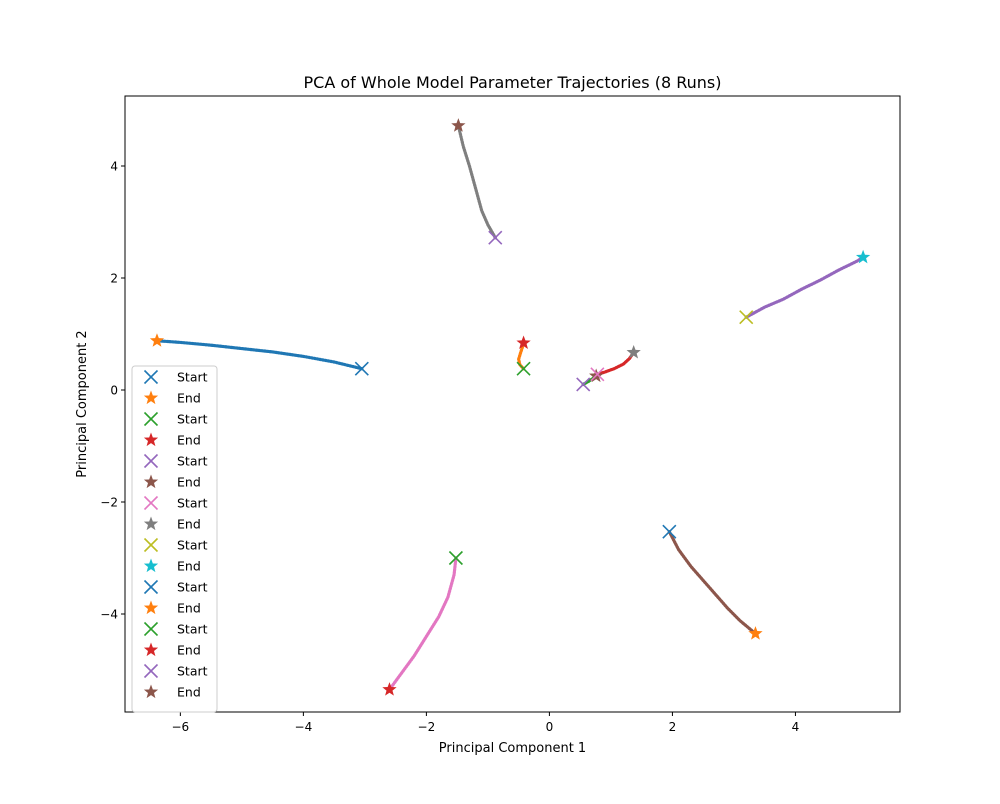 The height and width of the screenshot is (804, 1000). Describe the element at coordinates (109, 615) in the screenshot. I see `y-tick-label: −4` at that location.